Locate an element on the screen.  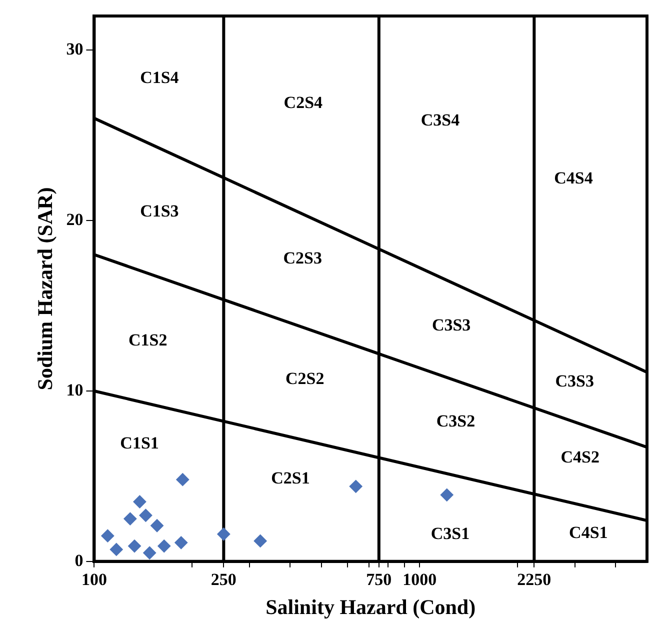
x-tick-label: 750 is located at coordinates (379, 579).